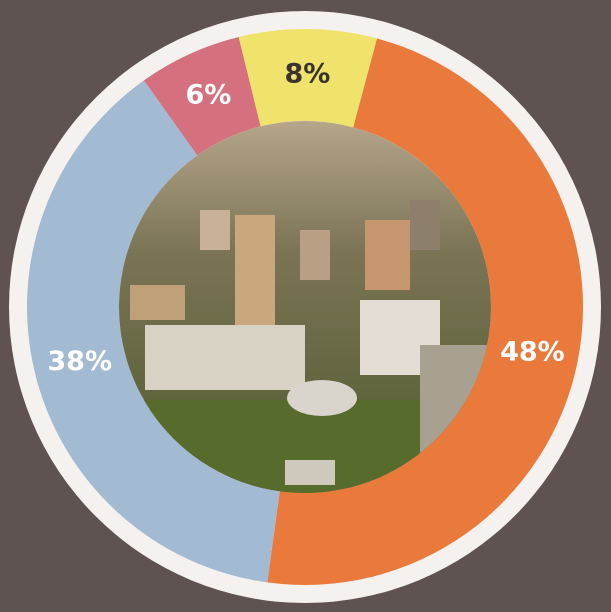 The width and height of the screenshot is (611, 612). Describe the element at coordinates (308, 74) in the screenshot. I see `value-label: 8%` at that location.